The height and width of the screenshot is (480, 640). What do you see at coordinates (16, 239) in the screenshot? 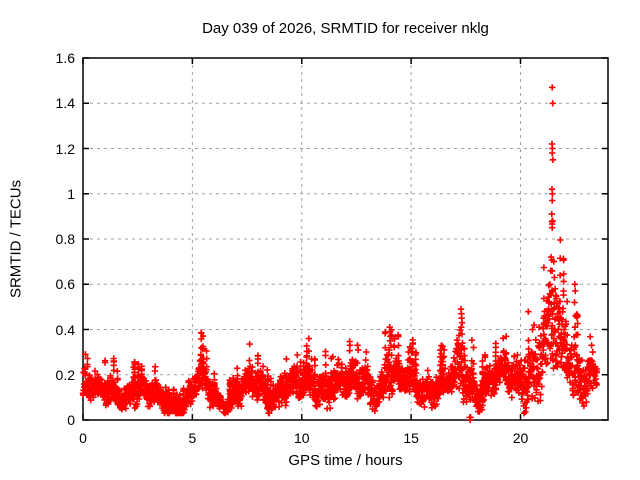
I see `y-axis-label: SRMTID / TECUs` at bounding box center [16, 239].